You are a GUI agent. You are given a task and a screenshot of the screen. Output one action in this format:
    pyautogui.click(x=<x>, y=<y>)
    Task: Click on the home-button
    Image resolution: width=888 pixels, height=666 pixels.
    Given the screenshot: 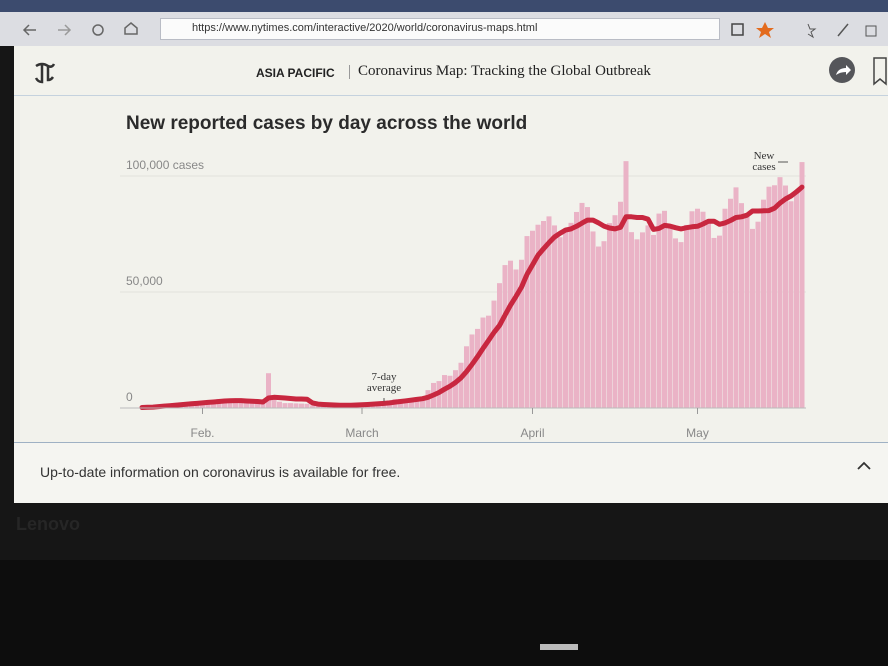 What is the action you would take?
    pyautogui.click(x=131, y=28)
    